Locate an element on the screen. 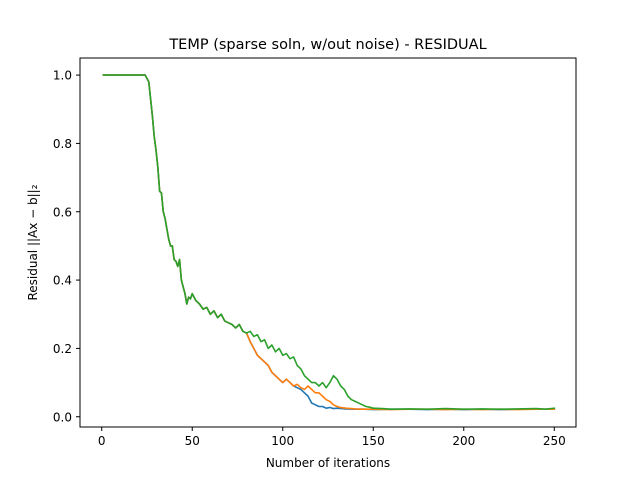  x-tick-label: 100 is located at coordinates (282, 441).